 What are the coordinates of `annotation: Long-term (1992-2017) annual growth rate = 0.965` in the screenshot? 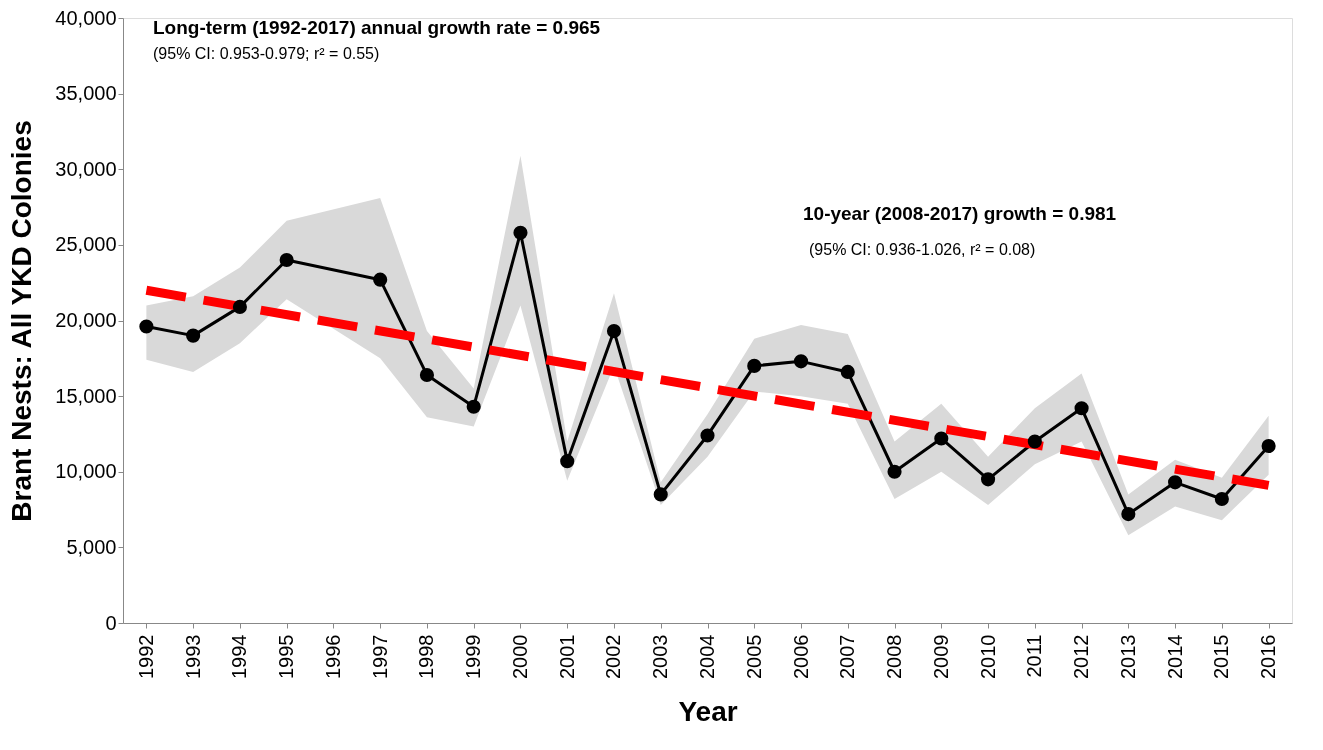 It's located at (377, 27).